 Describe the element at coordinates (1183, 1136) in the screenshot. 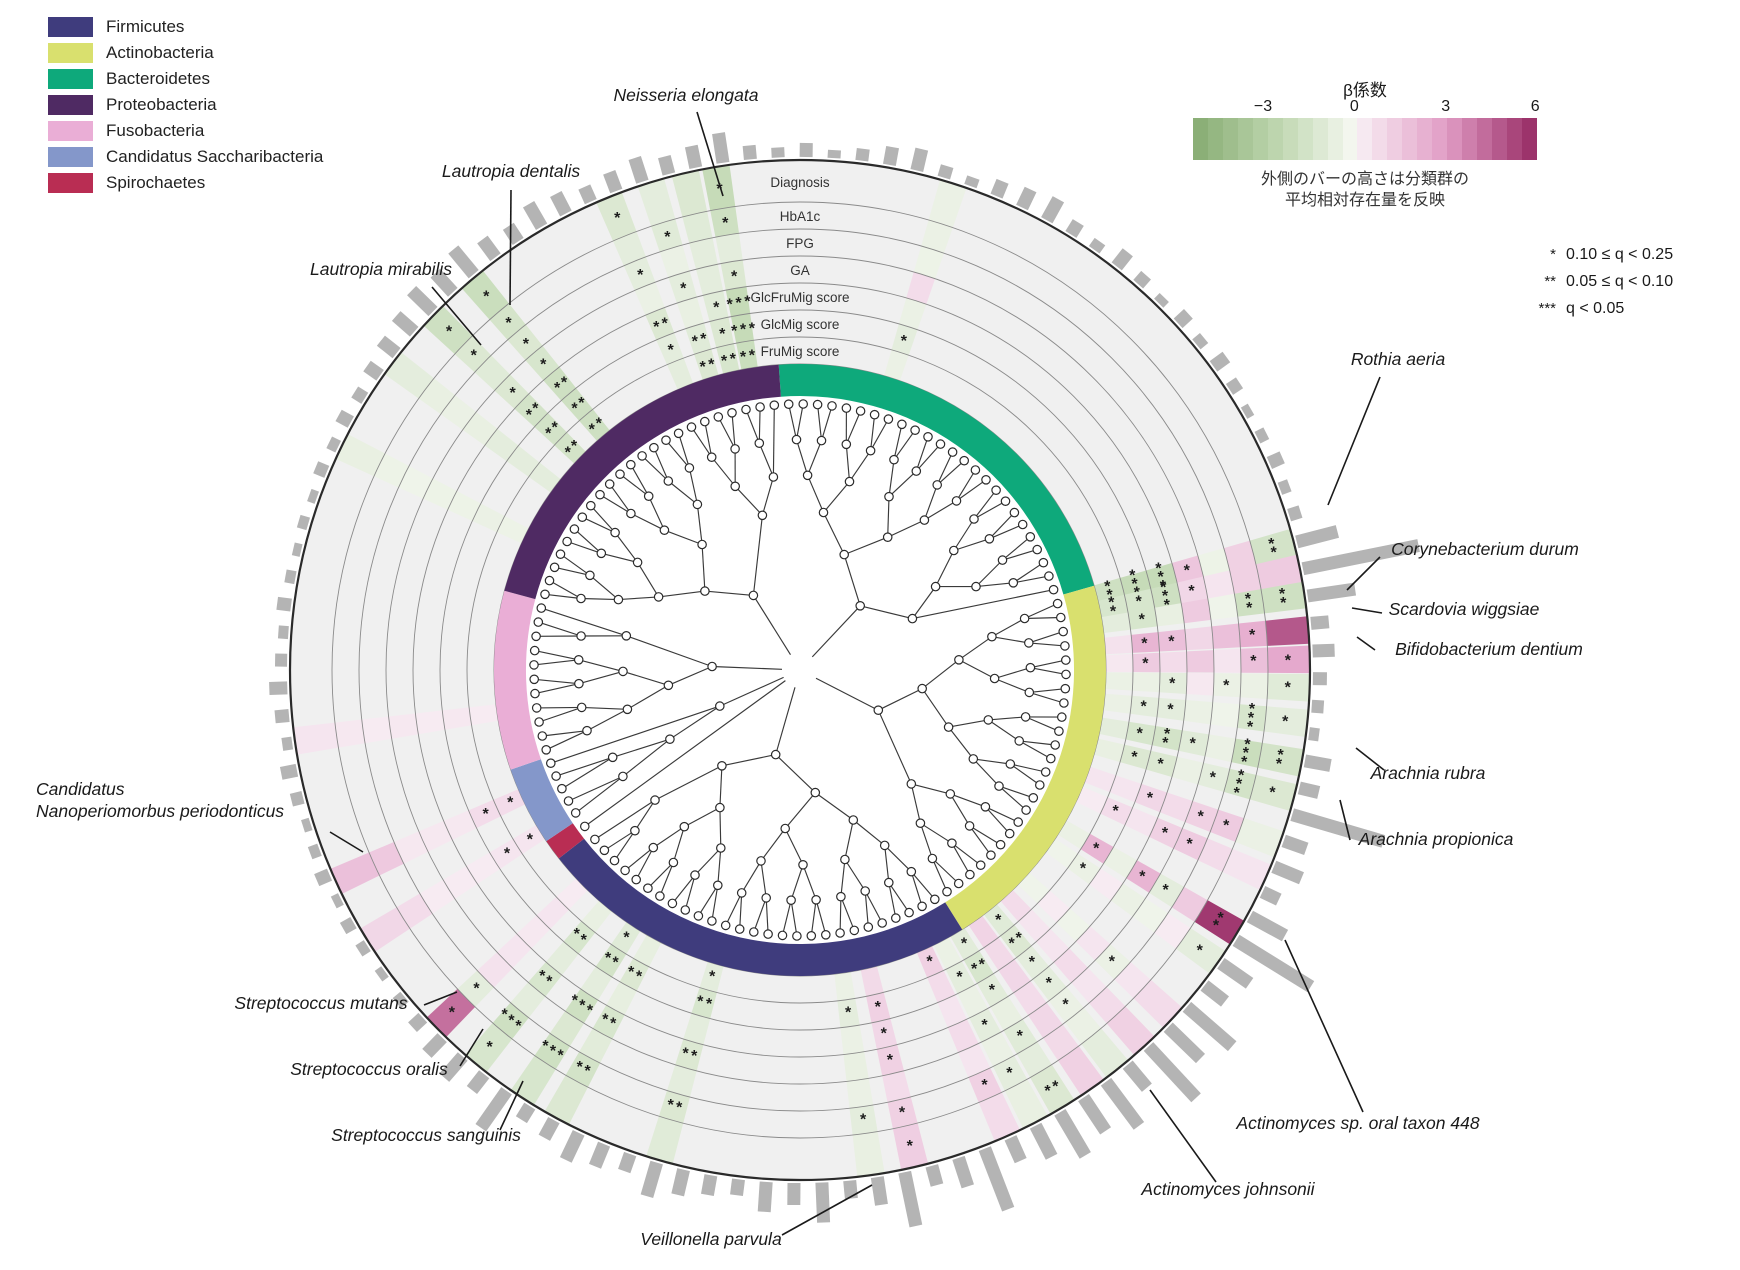

I see `leader-line-actinomyces-johnsonii` at that location.